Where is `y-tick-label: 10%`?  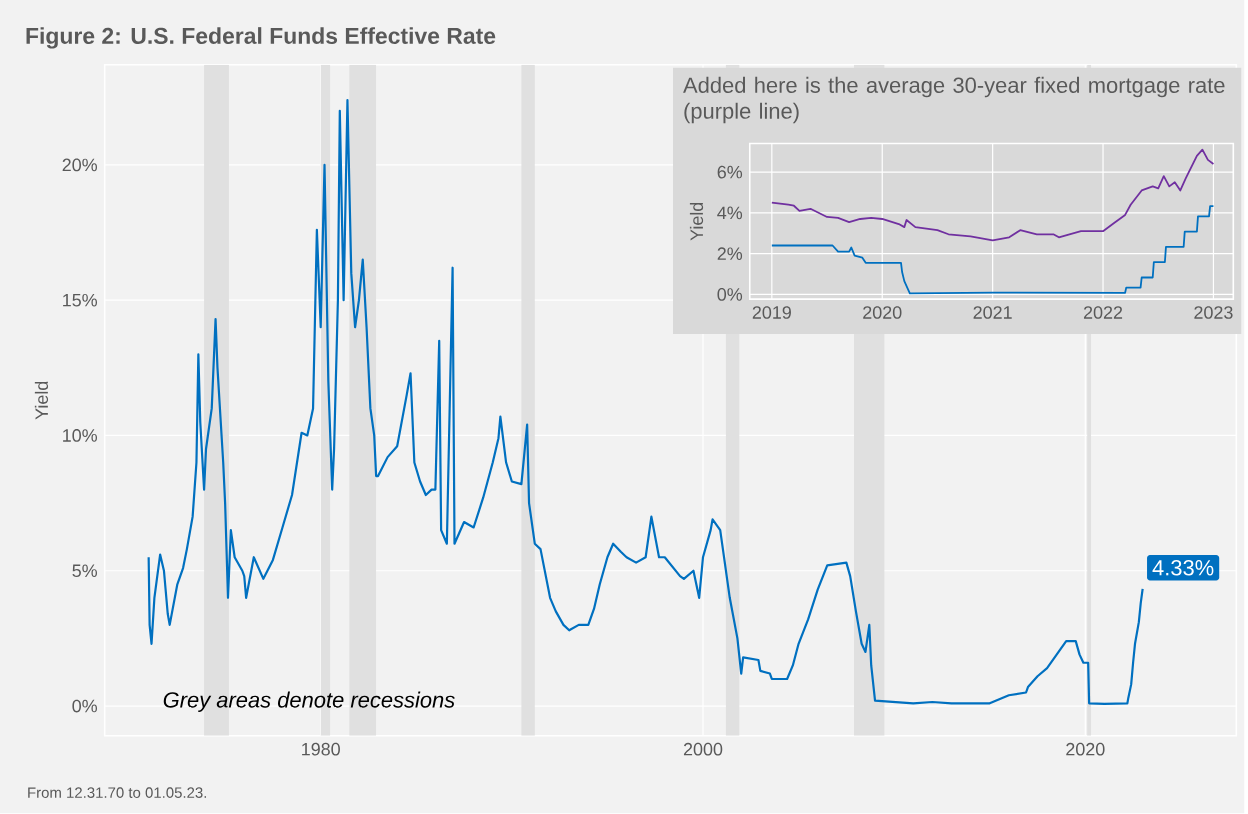 y-tick-label: 10% is located at coordinates (80, 436).